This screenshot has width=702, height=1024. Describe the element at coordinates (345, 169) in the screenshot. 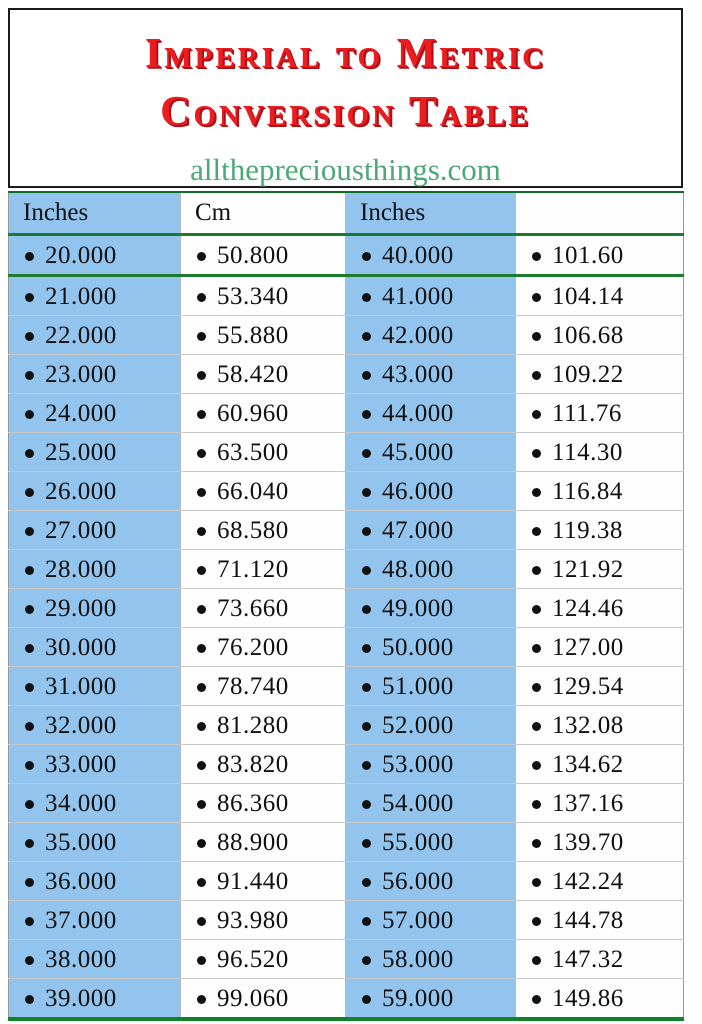

I see `site-watermark: allthepreciousthings.com` at that location.